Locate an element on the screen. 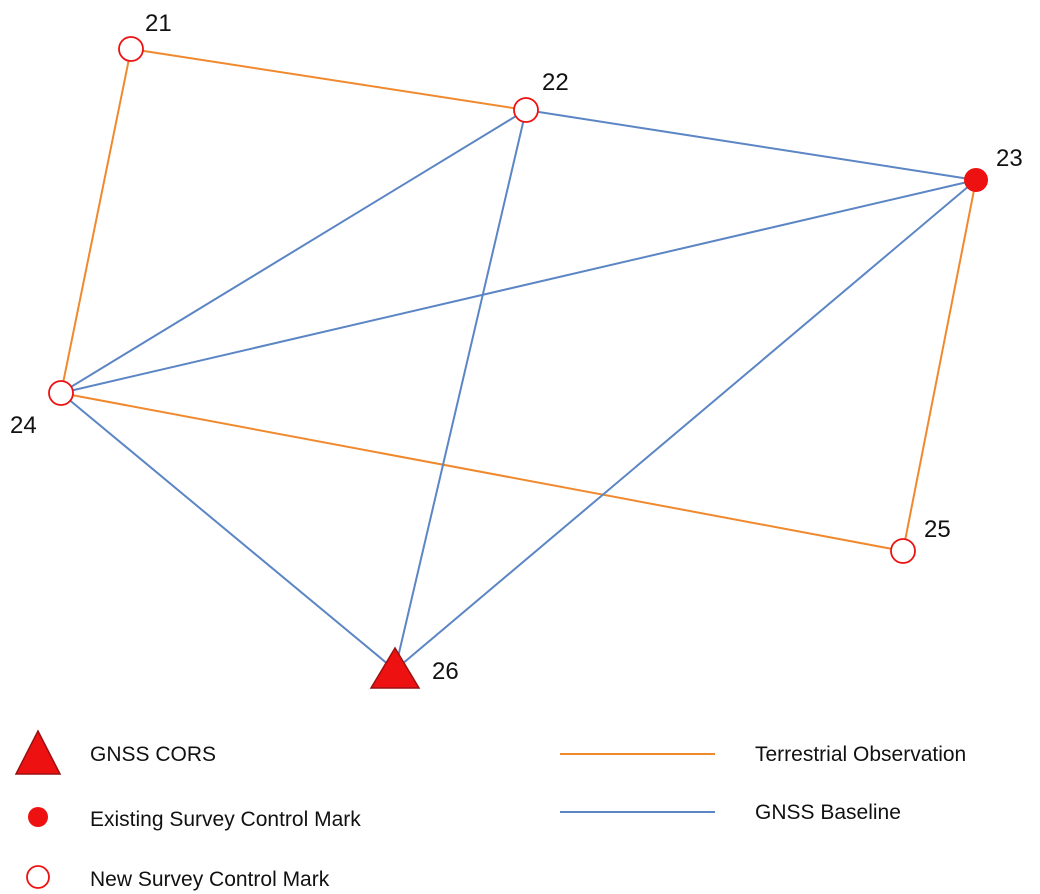 Image resolution: width=1040 pixels, height=894 pixels. node-label-24: 24 is located at coordinates (23, 425).